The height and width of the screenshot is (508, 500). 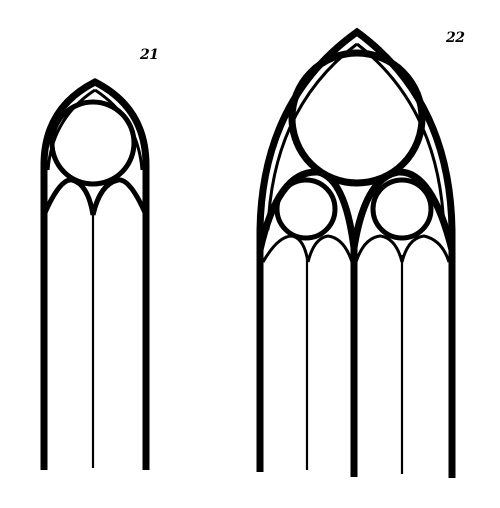 I want to click on window-22-oculus-right, so click(x=402, y=209).